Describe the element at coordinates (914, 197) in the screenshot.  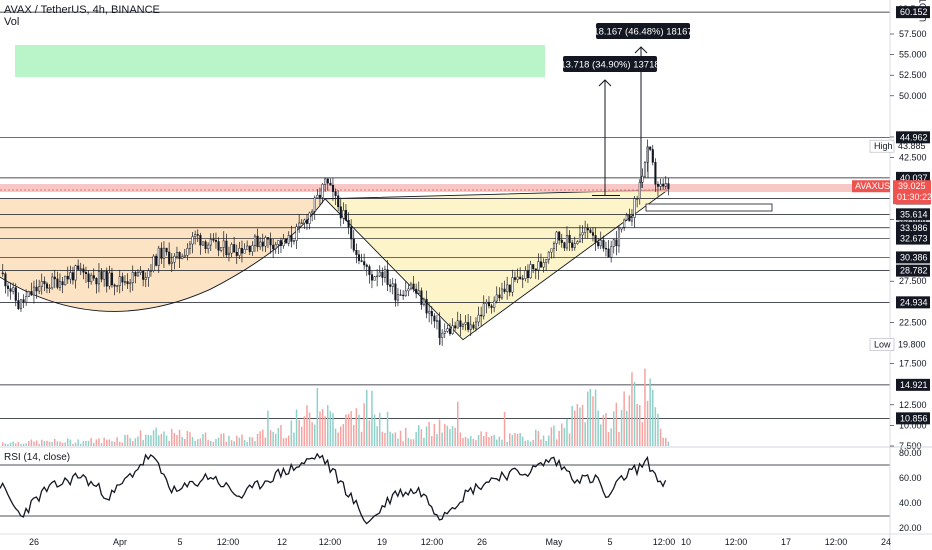
I see `bar-countdown: 01:30:22` at that location.